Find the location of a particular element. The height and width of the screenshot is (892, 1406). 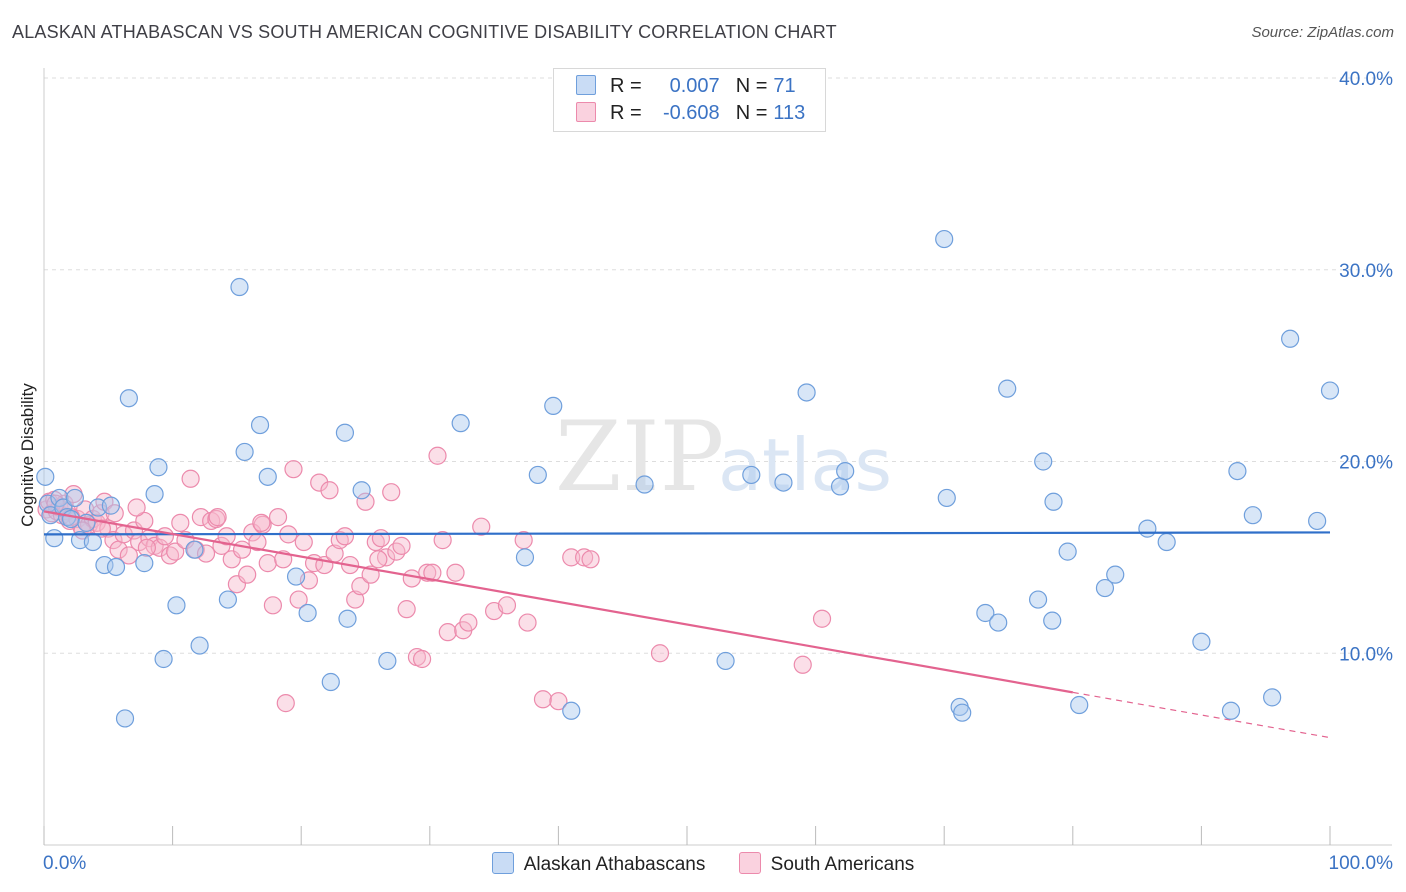

south-american-trend-extension is located at coordinates (1201, 715).